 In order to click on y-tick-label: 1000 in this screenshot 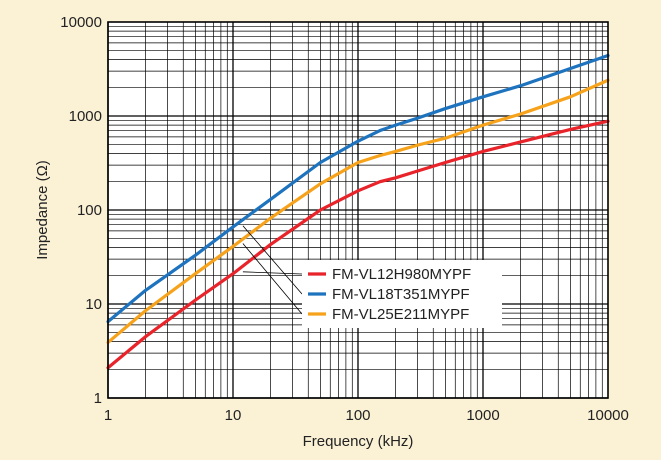, I will do `click(85, 116)`.